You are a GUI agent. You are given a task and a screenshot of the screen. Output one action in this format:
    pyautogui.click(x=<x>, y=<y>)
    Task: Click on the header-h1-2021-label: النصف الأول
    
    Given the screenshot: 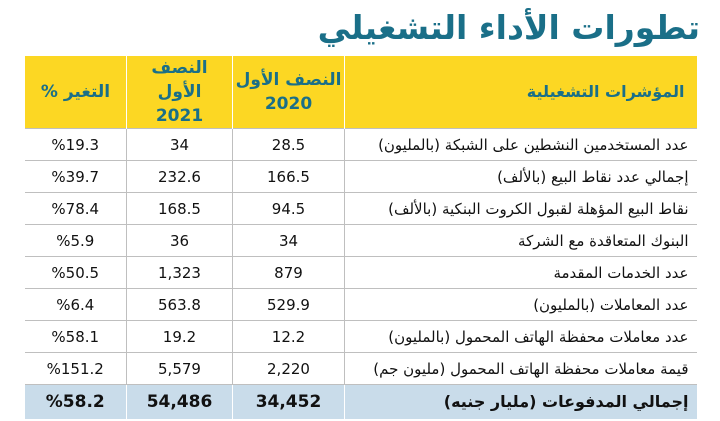 What is the action you would take?
    pyautogui.click(x=179, y=80)
    